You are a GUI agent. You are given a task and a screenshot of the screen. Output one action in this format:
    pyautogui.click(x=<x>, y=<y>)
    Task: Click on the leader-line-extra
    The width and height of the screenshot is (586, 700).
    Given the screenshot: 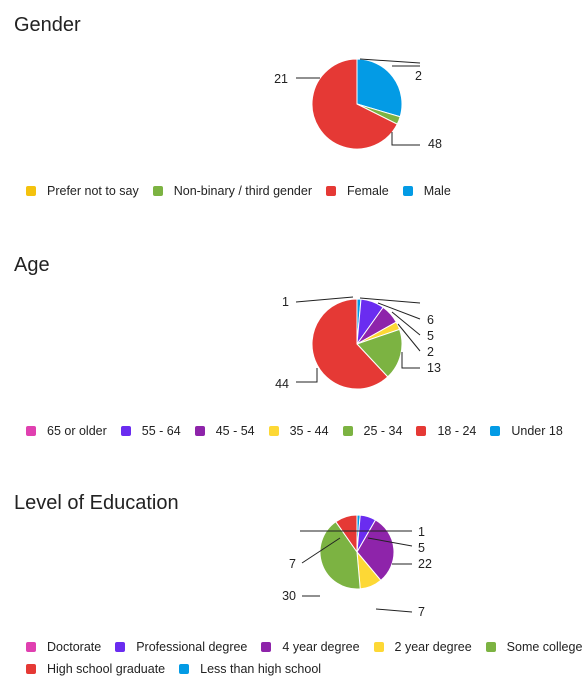 What is the action you would take?
    pyautogui.click(x=390, y=300)
    